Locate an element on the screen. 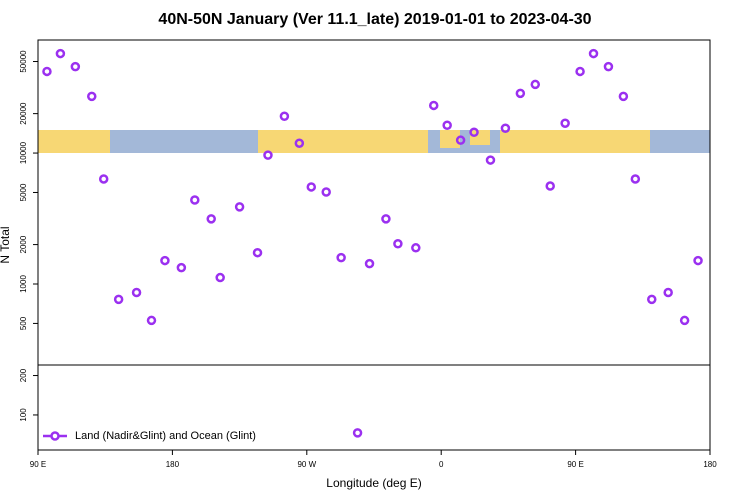  map-band is located at coordinates (374, 141).